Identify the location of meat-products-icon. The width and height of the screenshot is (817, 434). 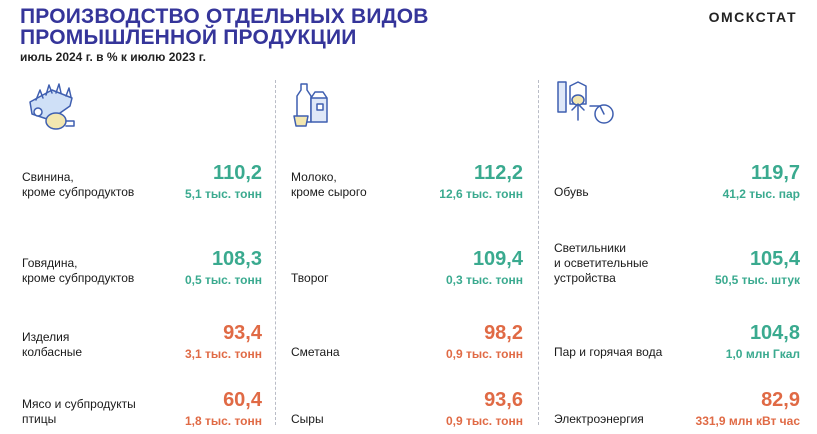
(52, 106).